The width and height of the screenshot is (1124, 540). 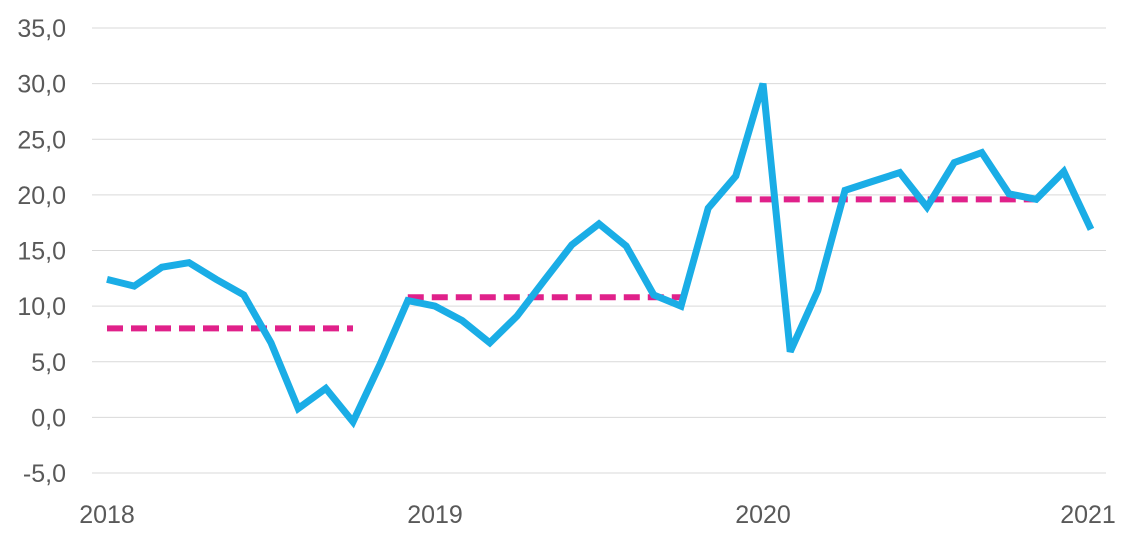 What do you see at coordinates (1088, 515) in the screenshot?
I see `x-tick-label: 2021` at bounding box center [1088, 515].